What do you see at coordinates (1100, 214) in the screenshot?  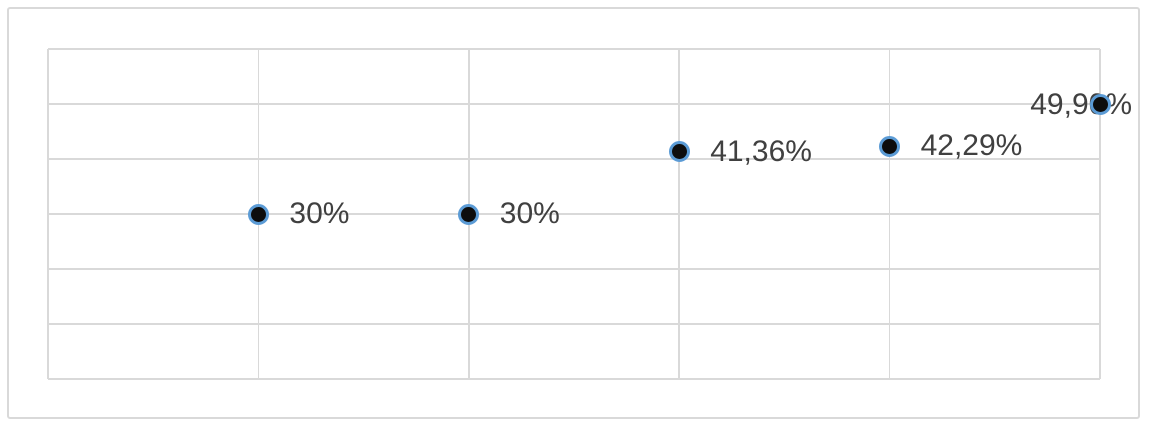 I see `gridline-vertical` at bounding box center [1100, 214].